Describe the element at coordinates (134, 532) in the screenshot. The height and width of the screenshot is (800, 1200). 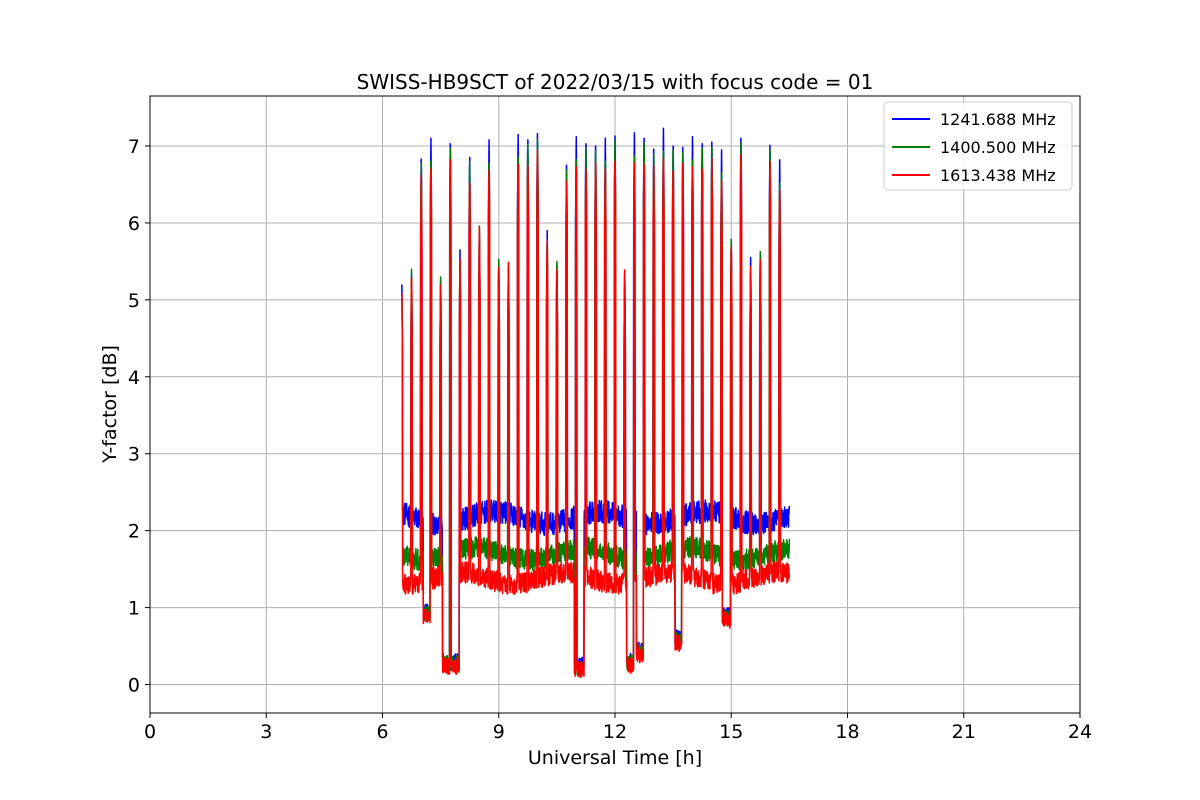
I see `y-tick-label: 2` at that location.